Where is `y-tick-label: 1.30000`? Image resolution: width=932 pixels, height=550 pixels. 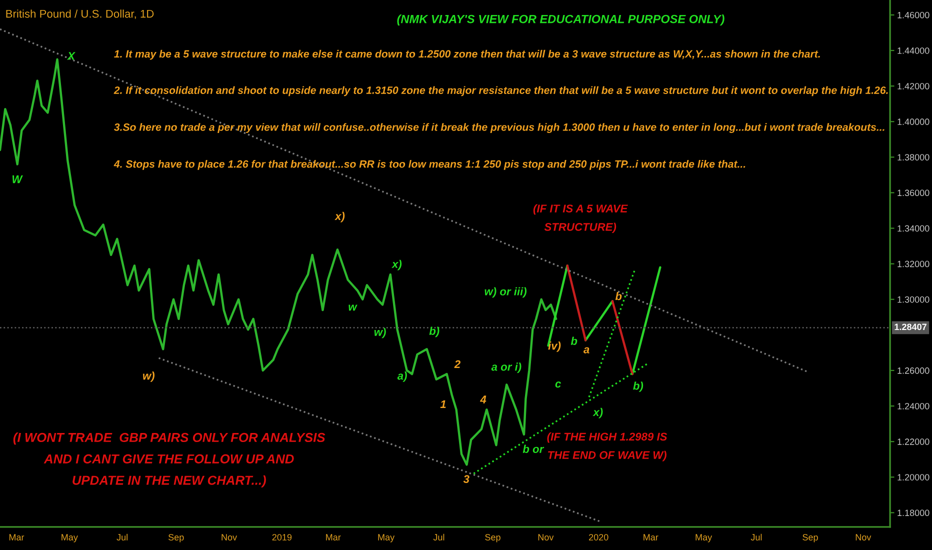 y-tick-label: 1.30000 is located at coordinates (914, 299).